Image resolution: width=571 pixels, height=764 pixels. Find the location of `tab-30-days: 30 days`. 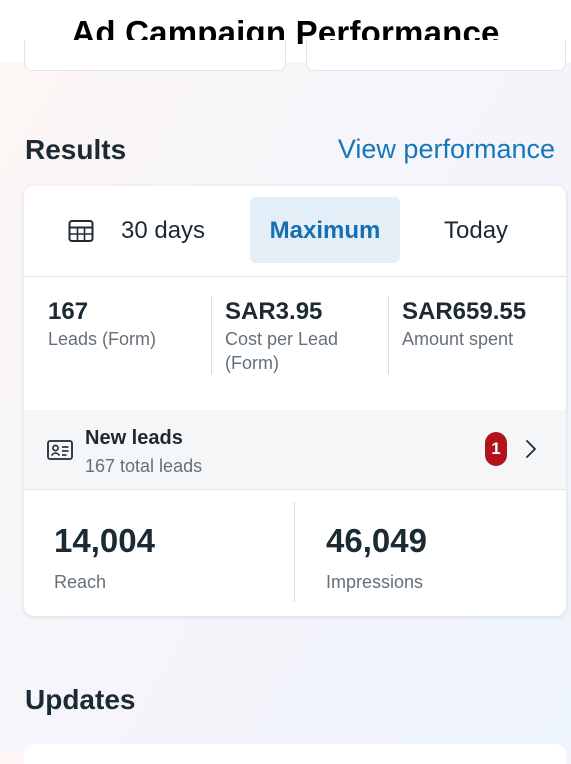

tab-30-days: 30 days is located at coordinates (163, 230).